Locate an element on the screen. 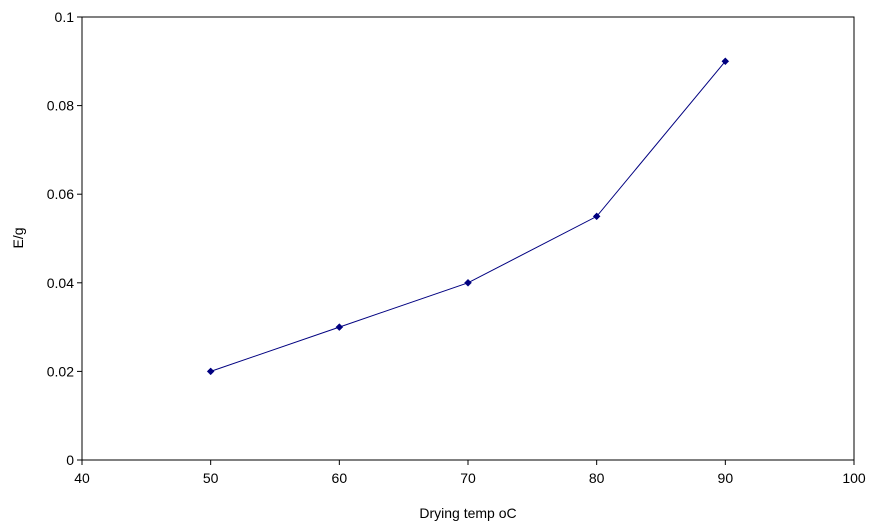 This screenshot has height=522, width=870. y-axis-ticks: 0 0.02 0.04 0.06 0.08 0.1 is located at coordinates (64, 238).